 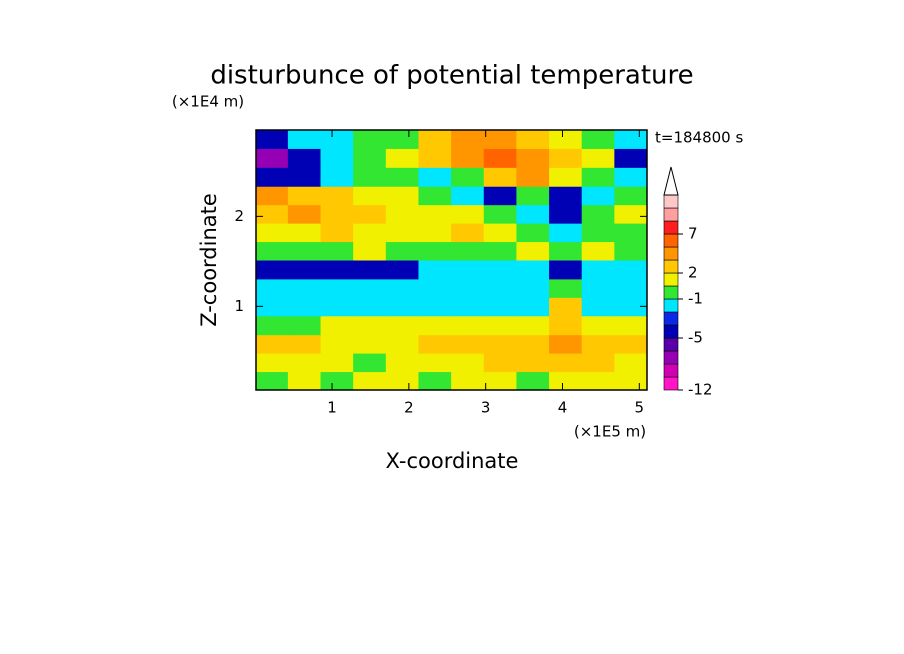 I want to click on colorbar-arrow, so click(x=671, y=181).